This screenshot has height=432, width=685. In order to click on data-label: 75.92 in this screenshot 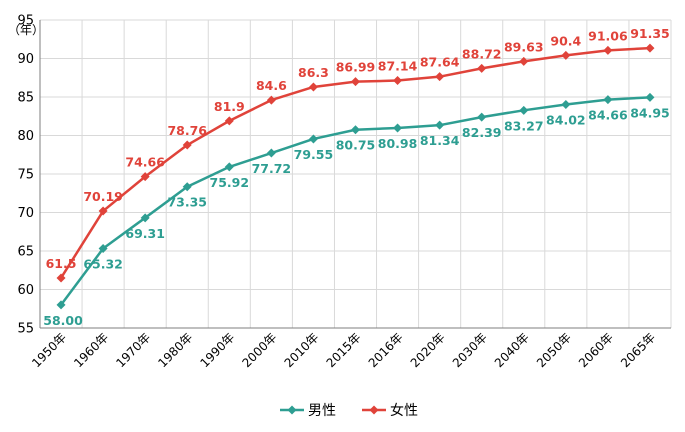, I will do `click(230, 182)`.